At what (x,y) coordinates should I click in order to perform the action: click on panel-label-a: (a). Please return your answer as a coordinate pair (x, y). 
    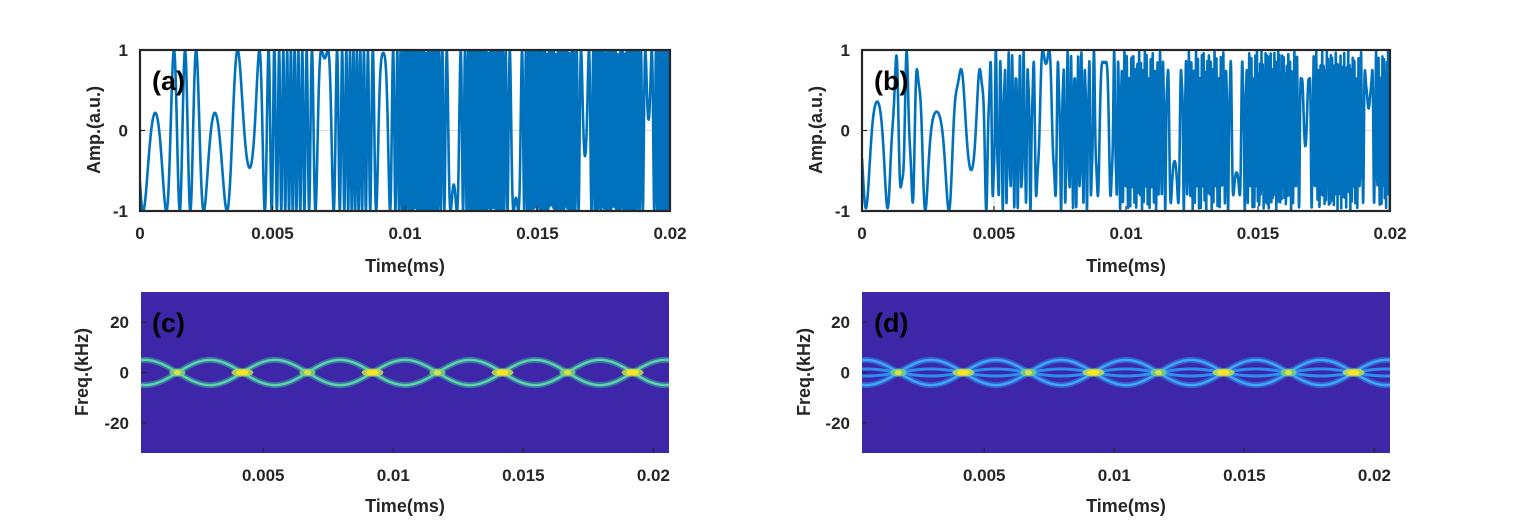
    Looking at the image, I should click on (168, 81).